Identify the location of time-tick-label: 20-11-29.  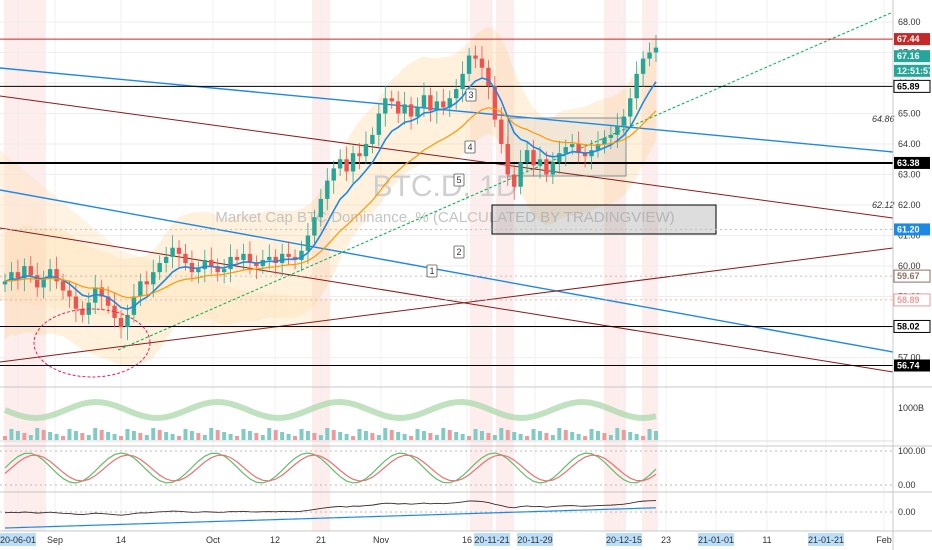
(534, 540).